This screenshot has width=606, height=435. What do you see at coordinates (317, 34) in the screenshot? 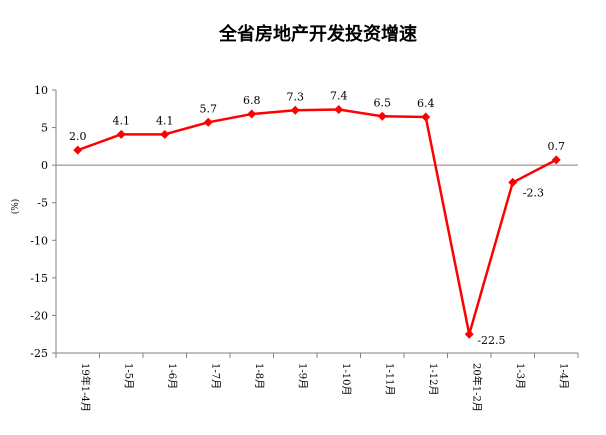
I see `chart-title: 全省房地产开发投资增速` at bounding box center [317, 34].